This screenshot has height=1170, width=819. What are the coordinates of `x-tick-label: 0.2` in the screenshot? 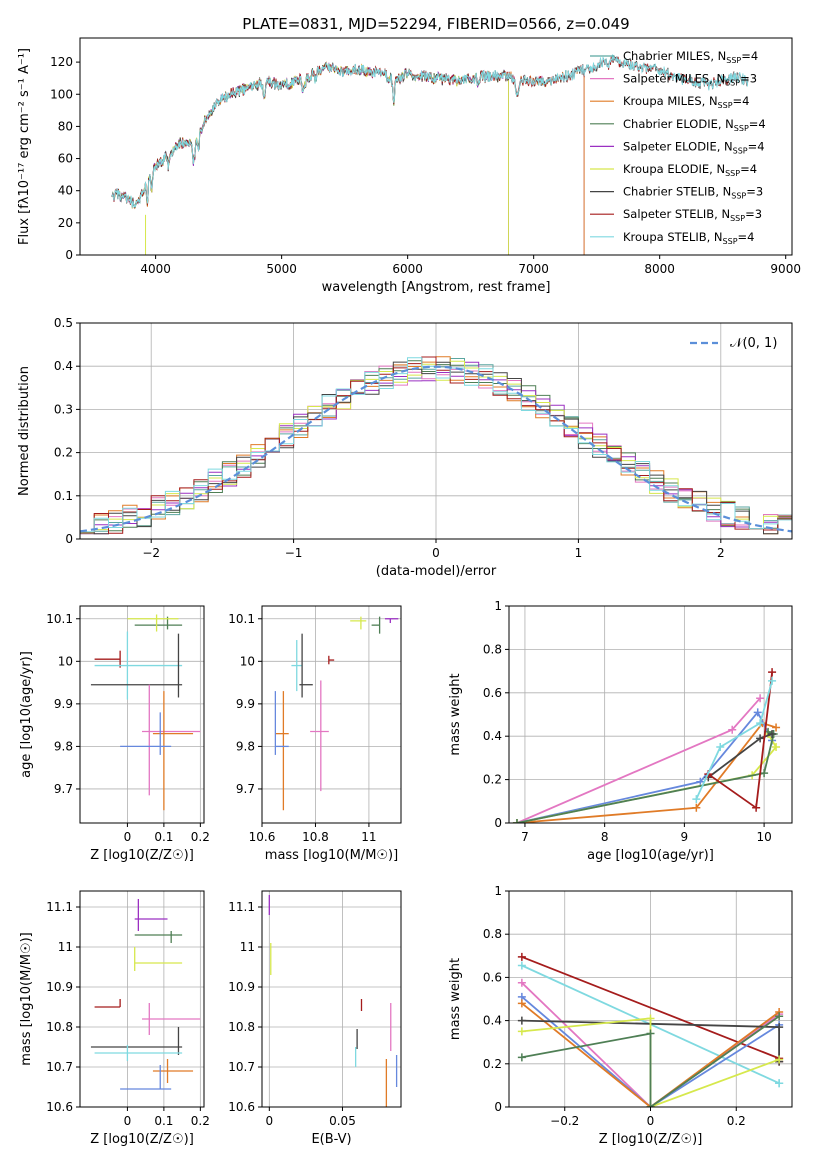 It's located at (200, 1121).